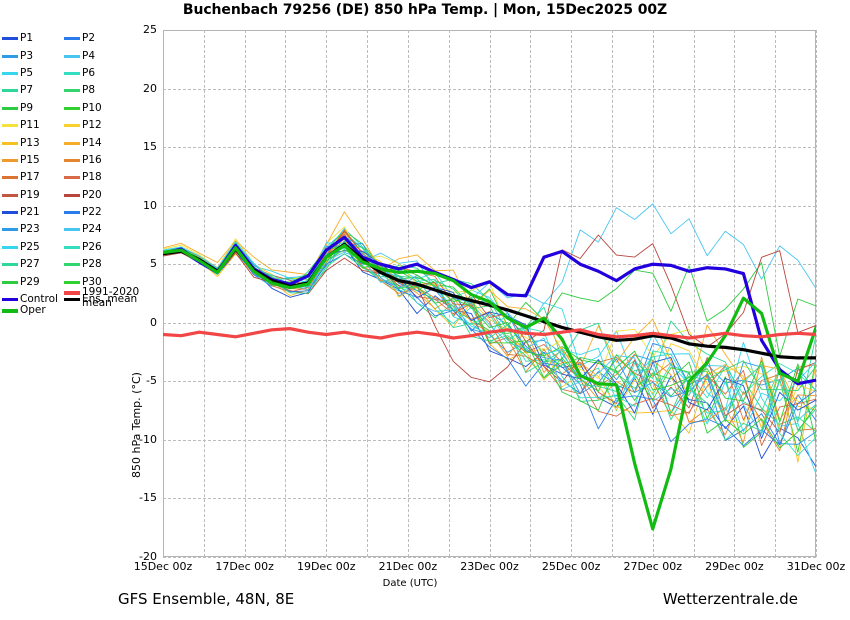 This screenshot has width=850, height=620. What do you see at coordinates (95, 212) in the screenshot?
I see `legend-item-p22: P22` at bounding box center [95, 212].